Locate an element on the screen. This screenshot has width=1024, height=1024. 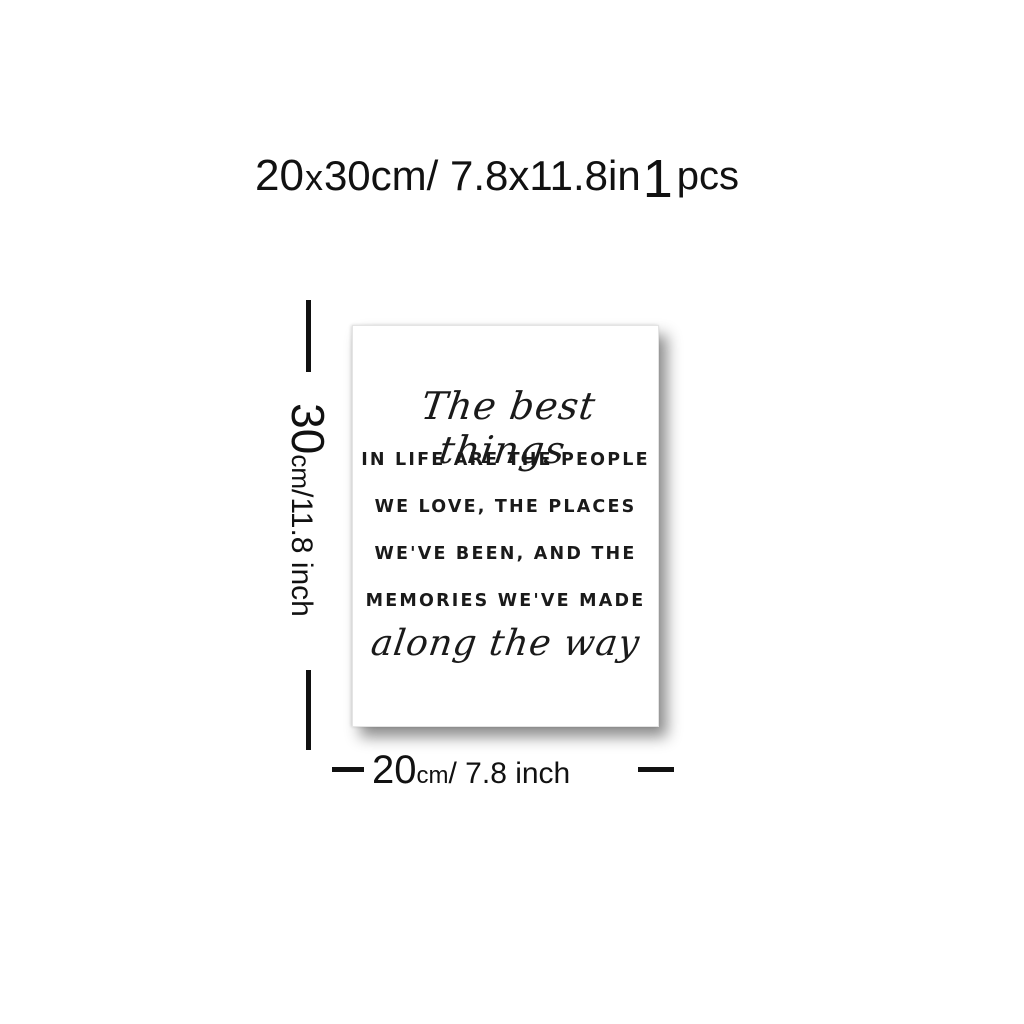
height-value: 30 is located at coordinates (308, 429).